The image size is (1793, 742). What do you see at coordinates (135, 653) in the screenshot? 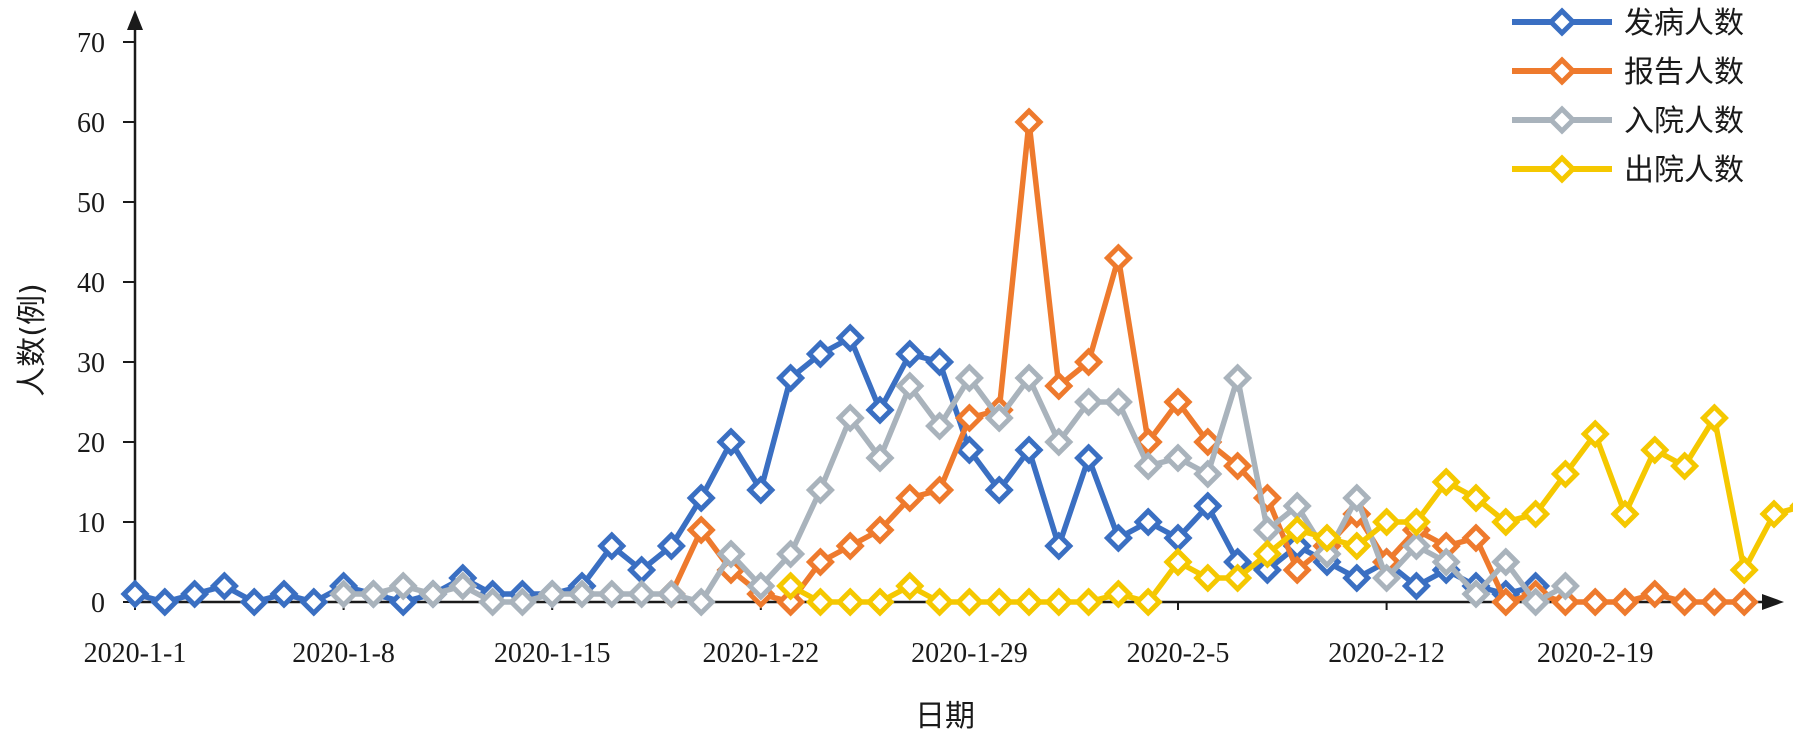
I see `x-tick-label: 2020-1-1` at bounding box center [135, 653].